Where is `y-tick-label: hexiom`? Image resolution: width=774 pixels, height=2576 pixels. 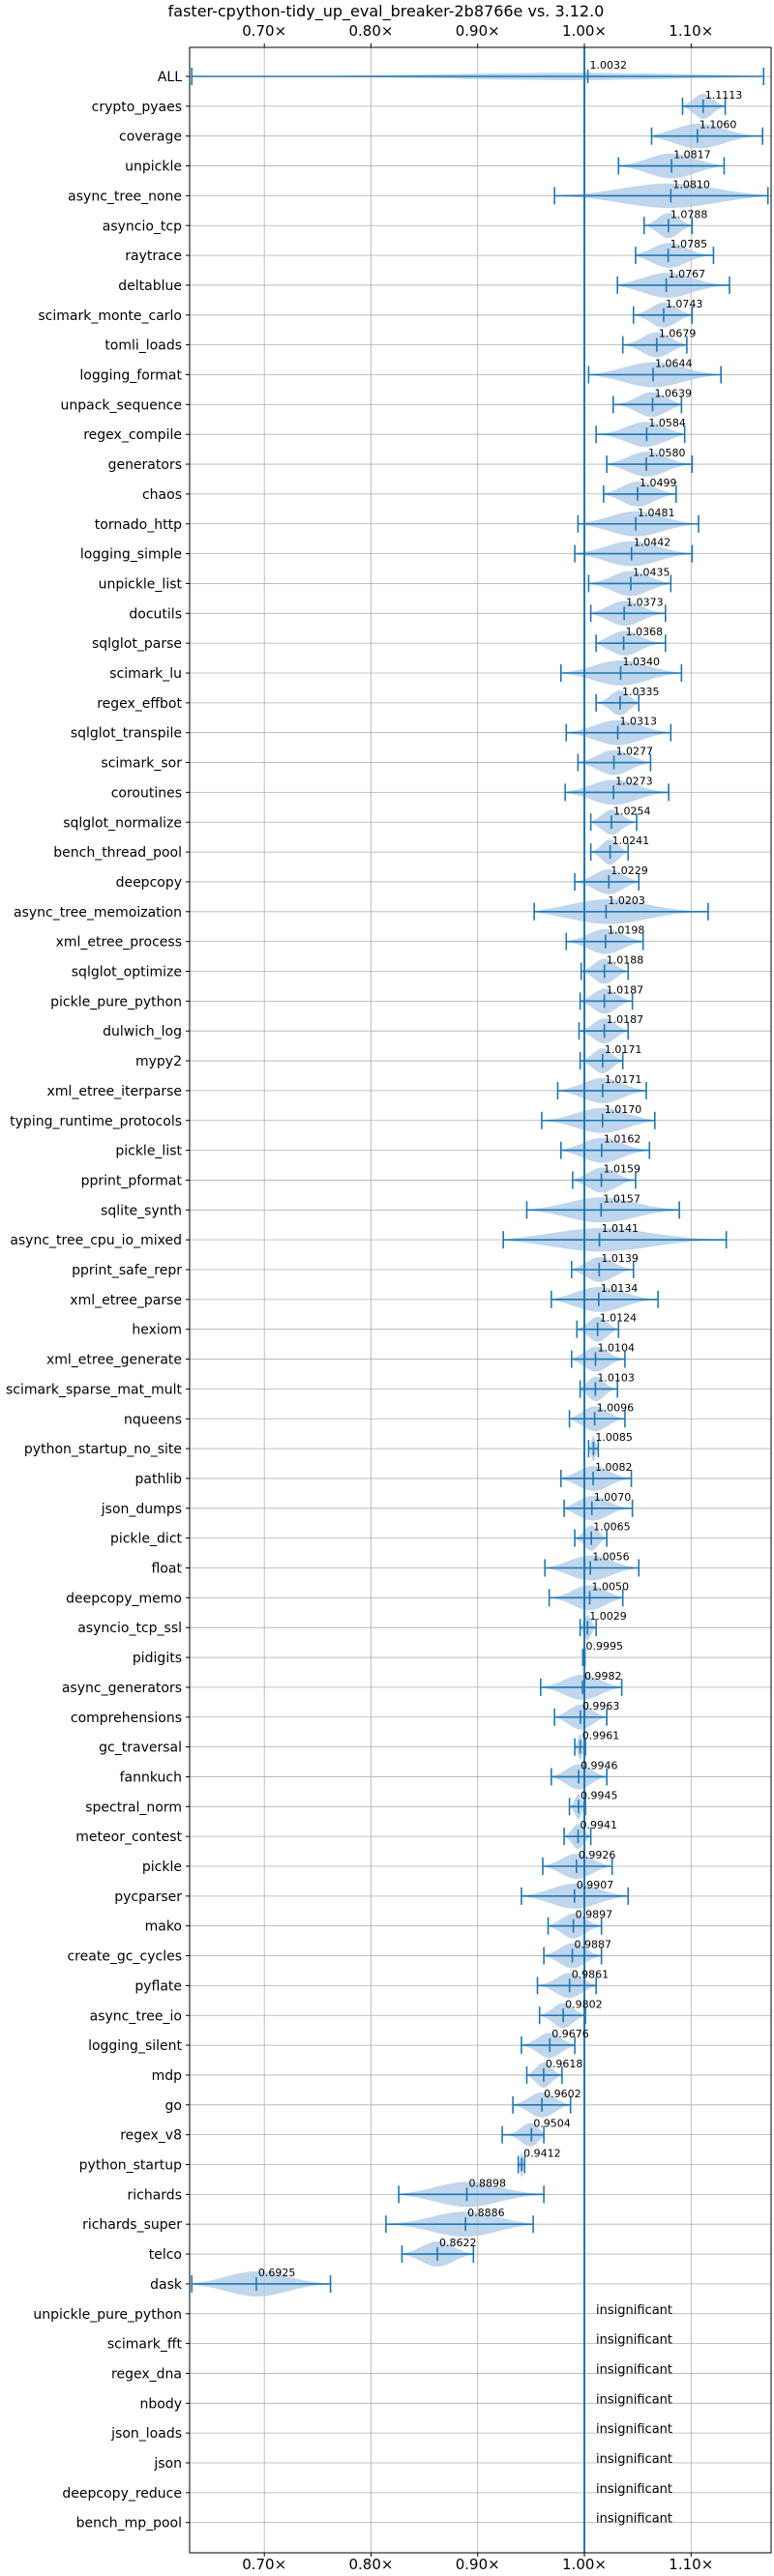
y-tick-label: hexiom is located at coordinates (157, 1330).